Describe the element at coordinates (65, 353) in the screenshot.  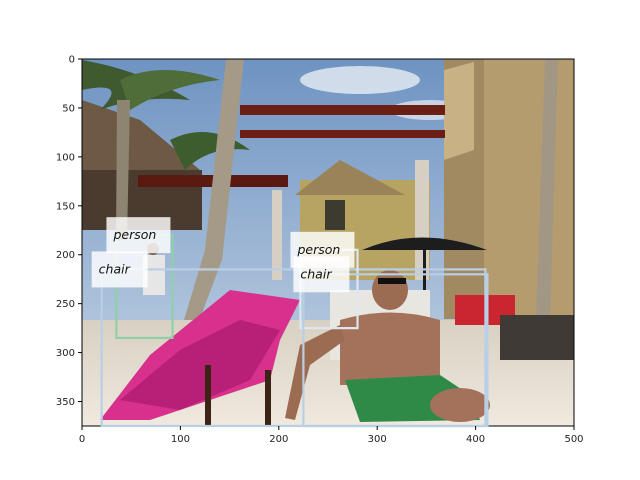
I see `y-tick-label: 300` at that location.